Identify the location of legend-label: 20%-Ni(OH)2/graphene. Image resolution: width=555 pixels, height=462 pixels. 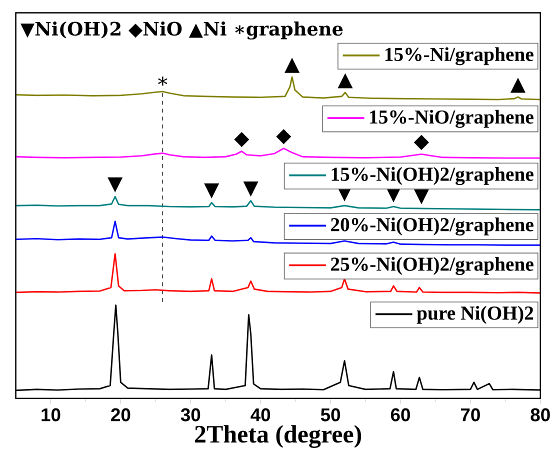
(432, 226).